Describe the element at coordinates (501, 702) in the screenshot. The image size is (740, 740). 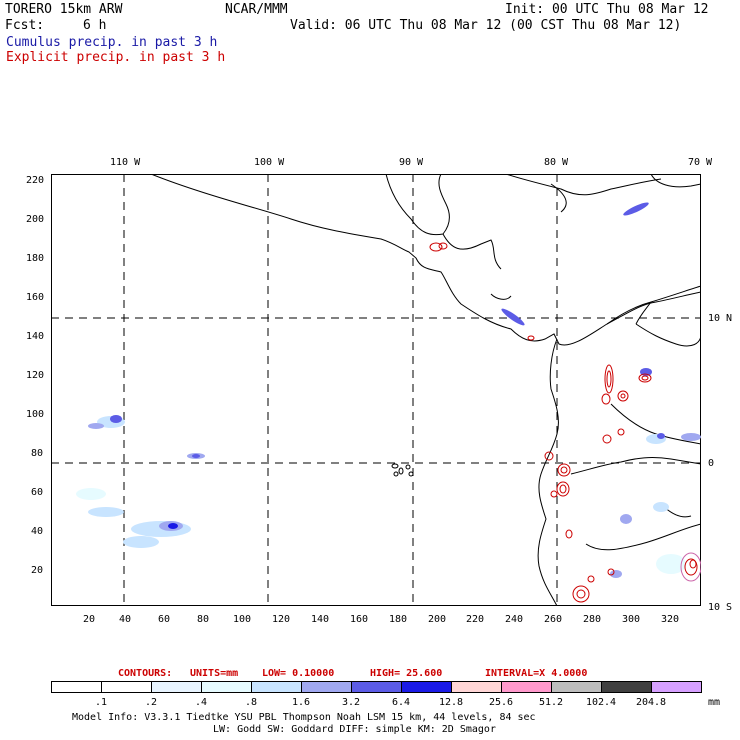
I see `colorbar-label: 25.6` at that location.